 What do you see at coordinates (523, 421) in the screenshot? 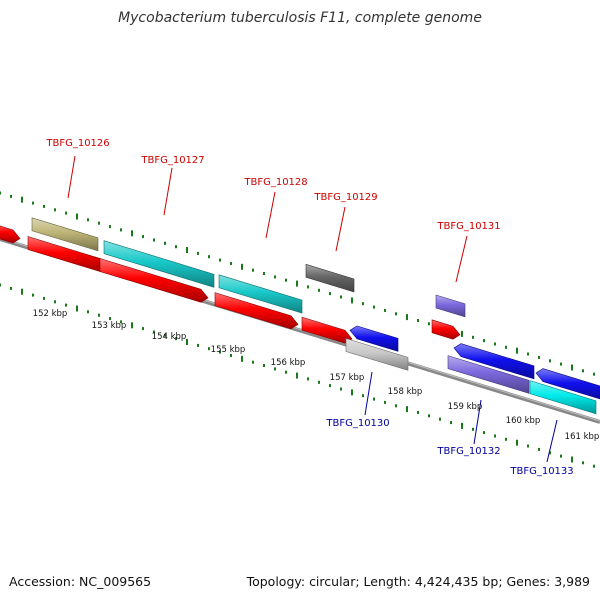
I see `scale-label: 160 kbp` at bounding box center [523, 421].